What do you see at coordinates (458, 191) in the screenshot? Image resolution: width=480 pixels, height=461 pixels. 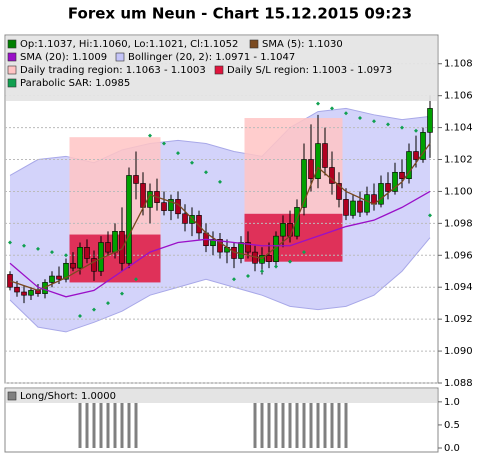 I see `y-tick-label: 1.100` at bounding box center [458, 191].